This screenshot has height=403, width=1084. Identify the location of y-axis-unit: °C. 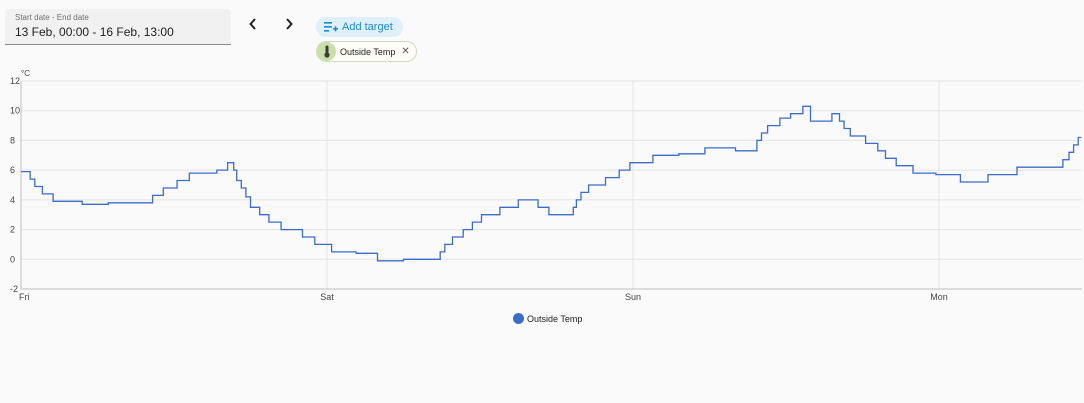
(25, 73).